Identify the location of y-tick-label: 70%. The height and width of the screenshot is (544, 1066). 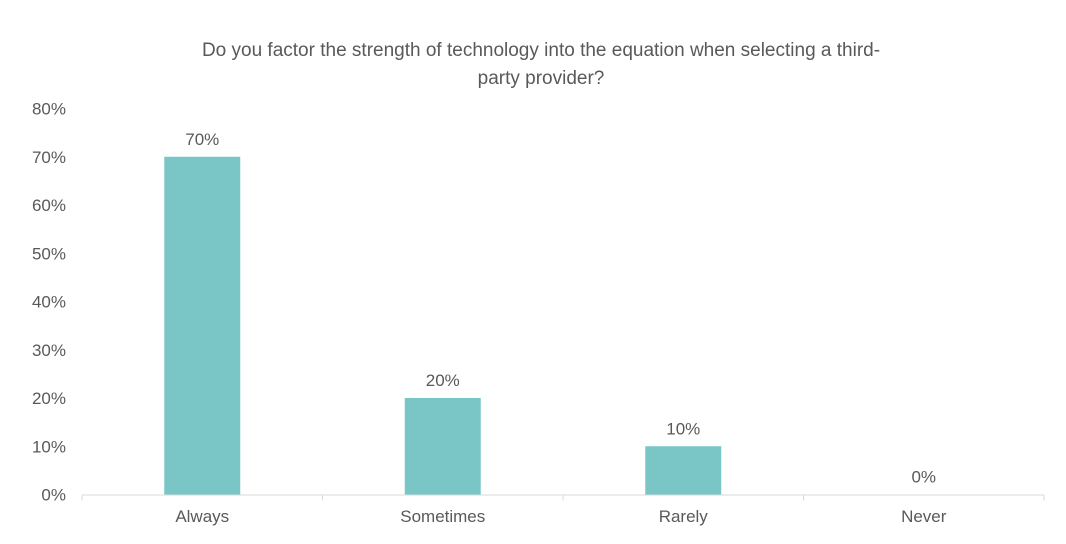
(49, 157).